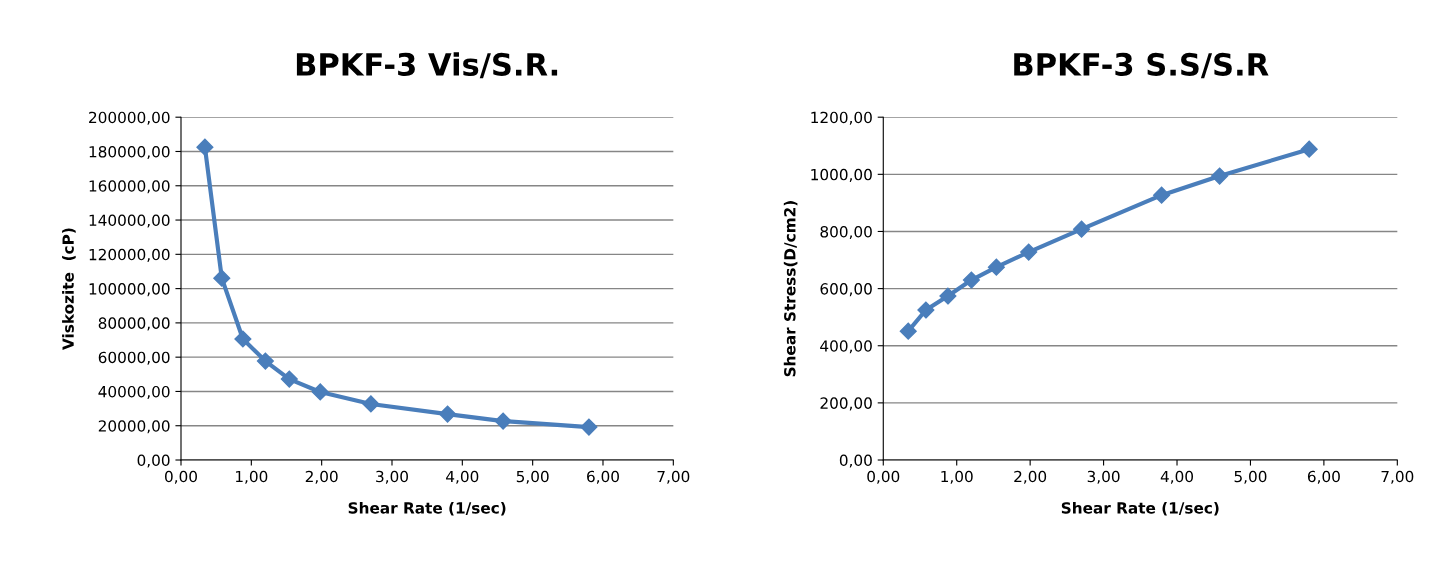 The image size is (1448, 586). I want to click on y-tick-label: 1000,00, so click(841, 175).